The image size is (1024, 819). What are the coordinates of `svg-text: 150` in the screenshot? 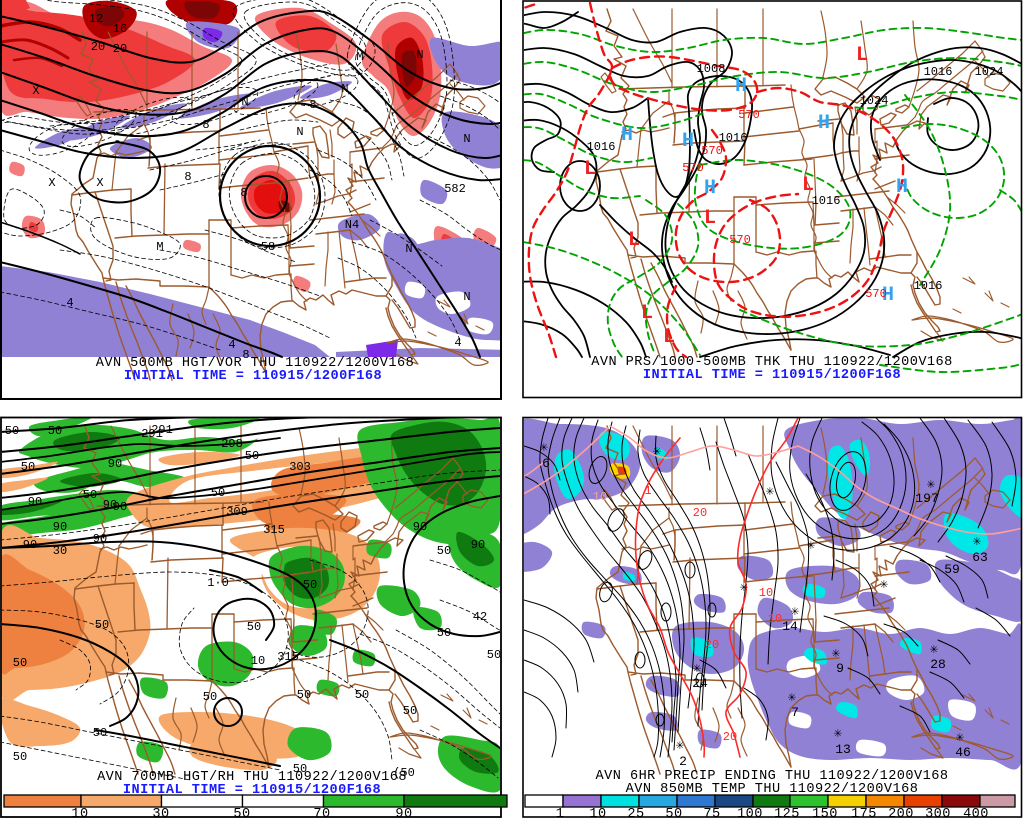 It's located at (825, 813).